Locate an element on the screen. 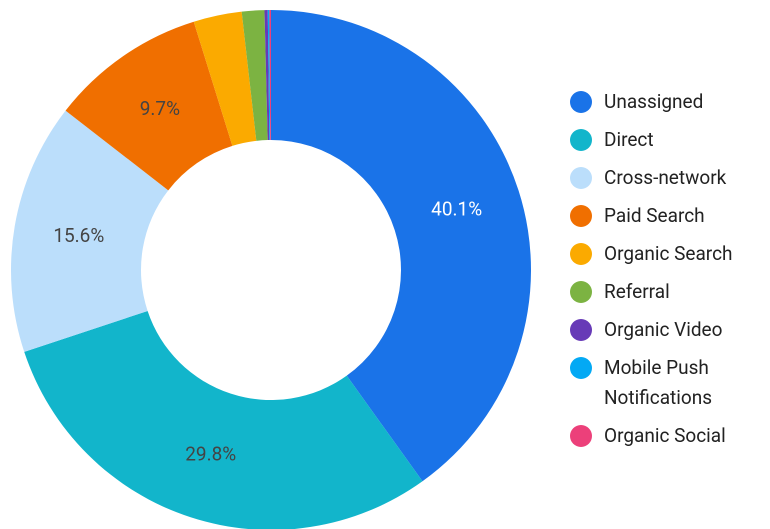 The width and height of the screenshot is (770, 529). legend-label: Organic Video is located at coordinates (663, 329).